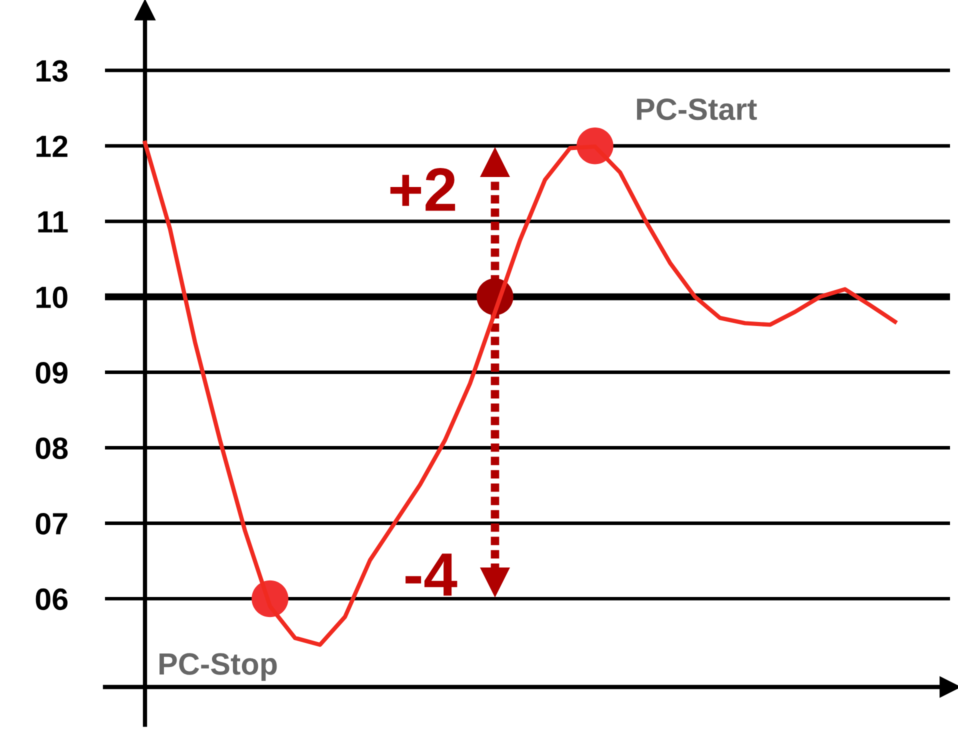 The height and width of the screenshot is (730, 958). I want to click on y-tick-label: 07, so click(52, 523).